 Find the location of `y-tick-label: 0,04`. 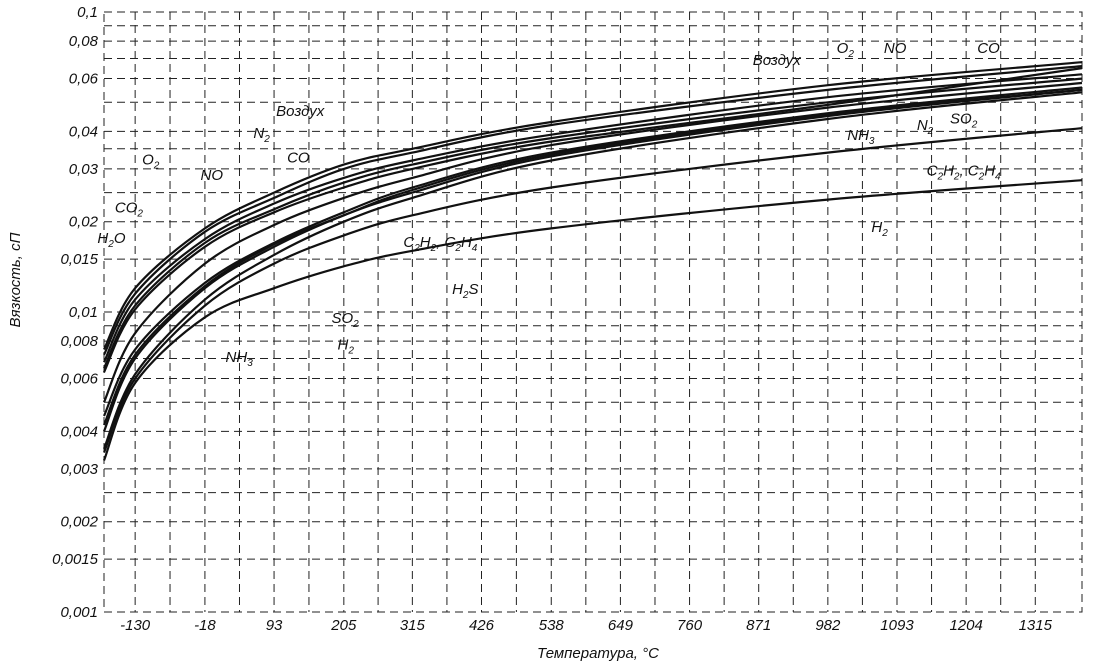

y-tick-label: 0,04 is located at coordinates (83, 131).